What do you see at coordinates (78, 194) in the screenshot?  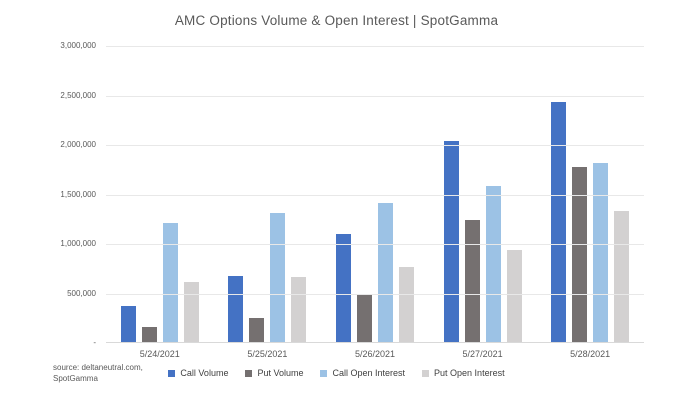 I see `y-tick-label: 1,500,000` at bounding box center [78, 194].